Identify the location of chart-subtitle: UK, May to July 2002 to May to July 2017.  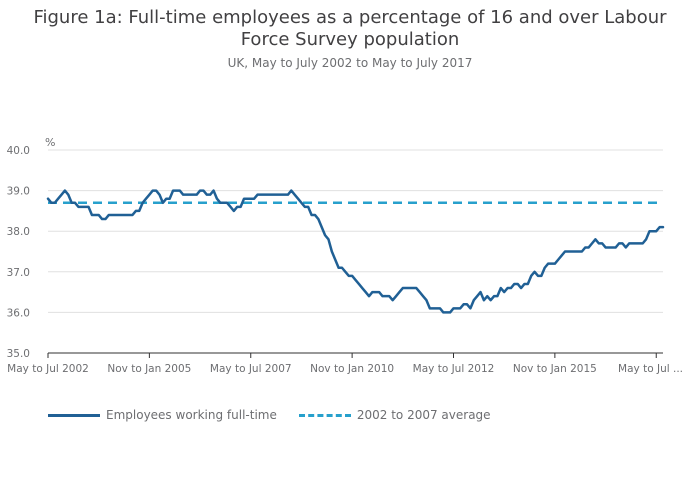
(350, 63).